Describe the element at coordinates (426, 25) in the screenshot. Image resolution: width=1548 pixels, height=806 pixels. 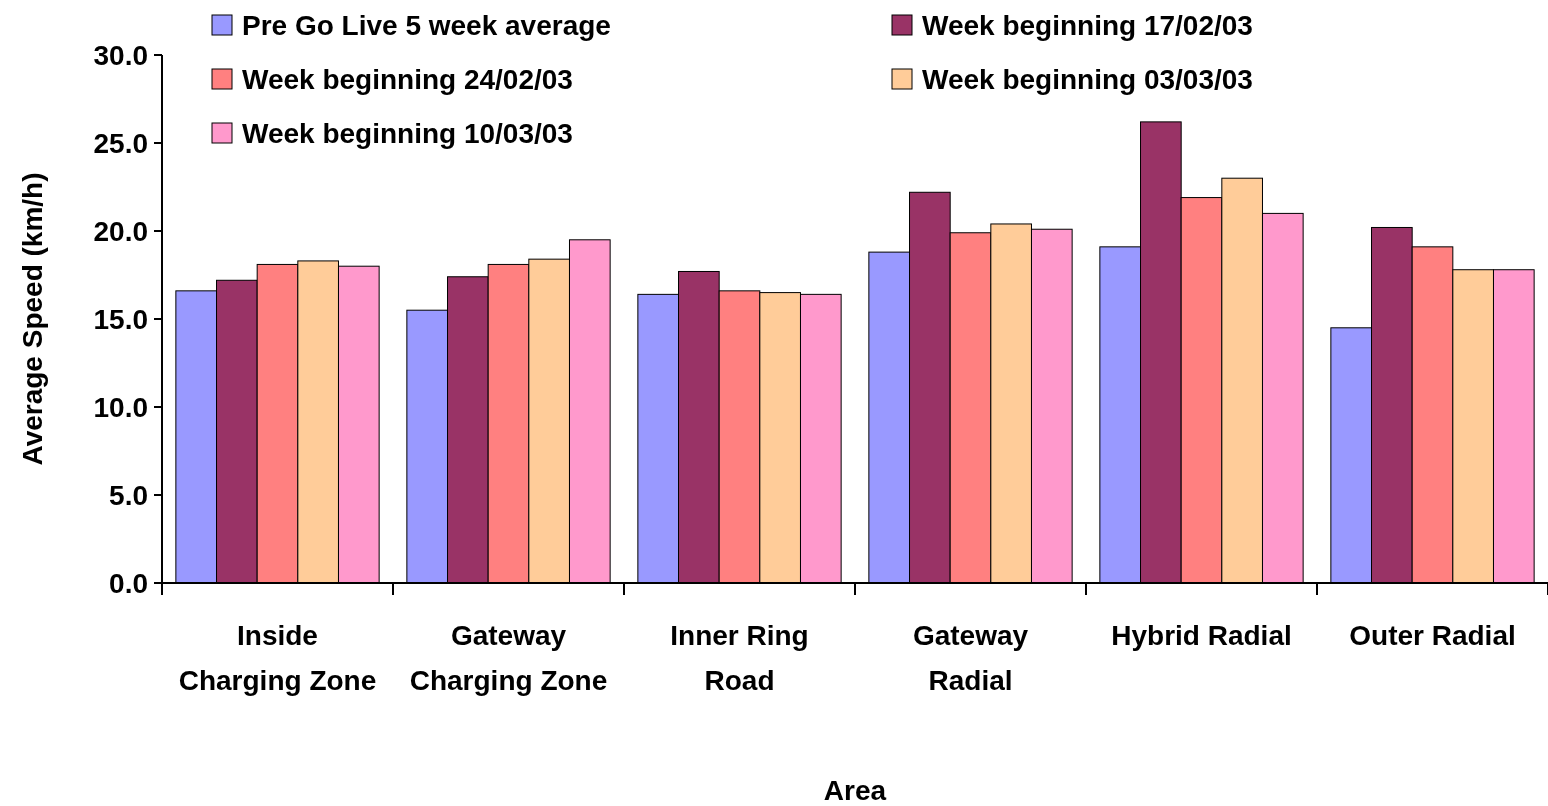
I see `legend-label: Pre Go Live 5 week average` at that location.